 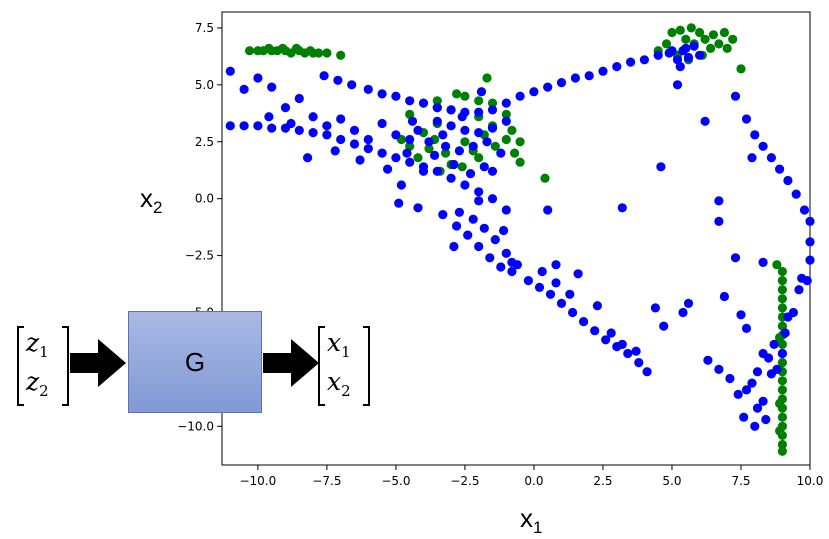 What do you see at coordinates (533, 481) in the screenshot?
I see `x-tick-label-4: 0.0` at bounding box center [533, 481].